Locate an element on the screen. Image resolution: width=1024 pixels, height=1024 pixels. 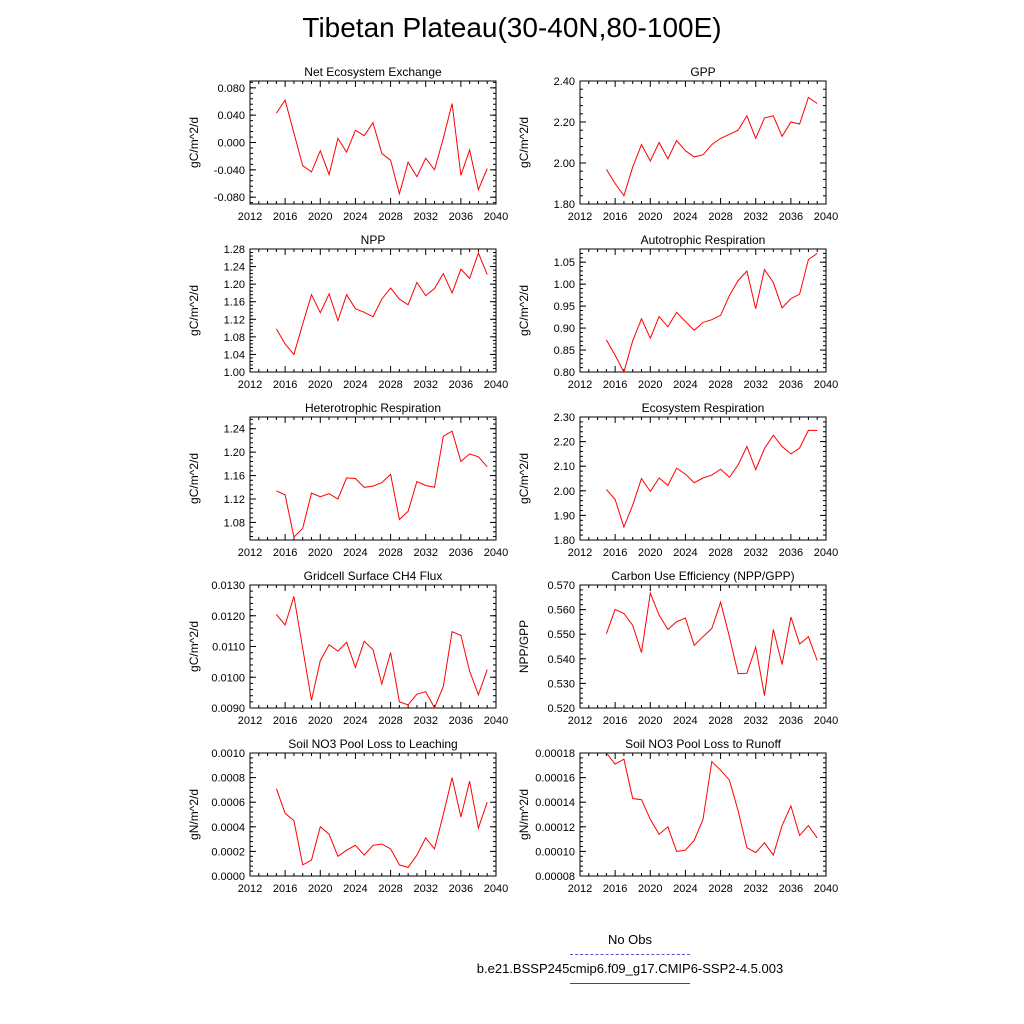
y-tick-label: 0.540 is located at coordinates (561, 660).